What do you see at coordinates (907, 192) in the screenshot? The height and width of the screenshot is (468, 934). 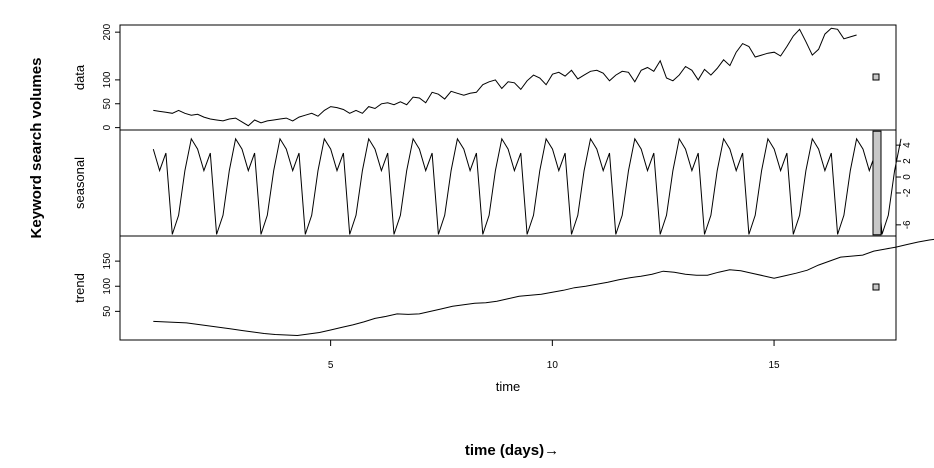 I see `y-tick-label: -2` at bounding box center [907, 192].